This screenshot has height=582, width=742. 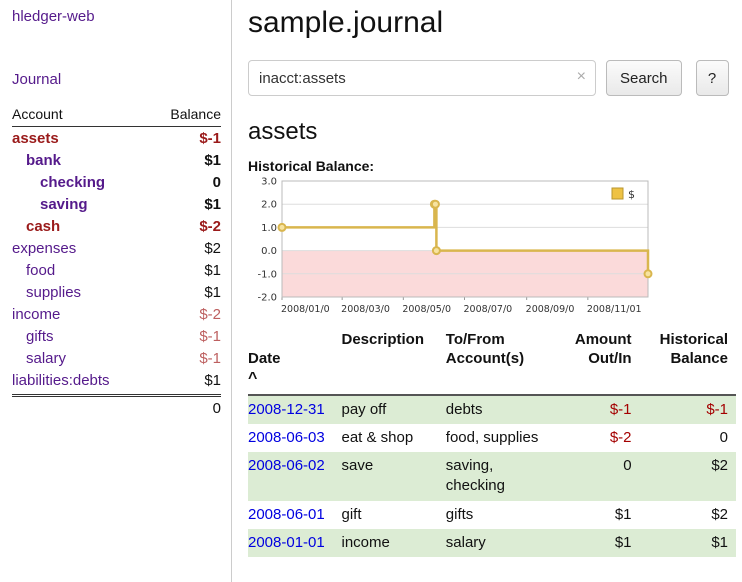 I want to click on transaction-accounts: food, supplies, so click(x=492, y=437).